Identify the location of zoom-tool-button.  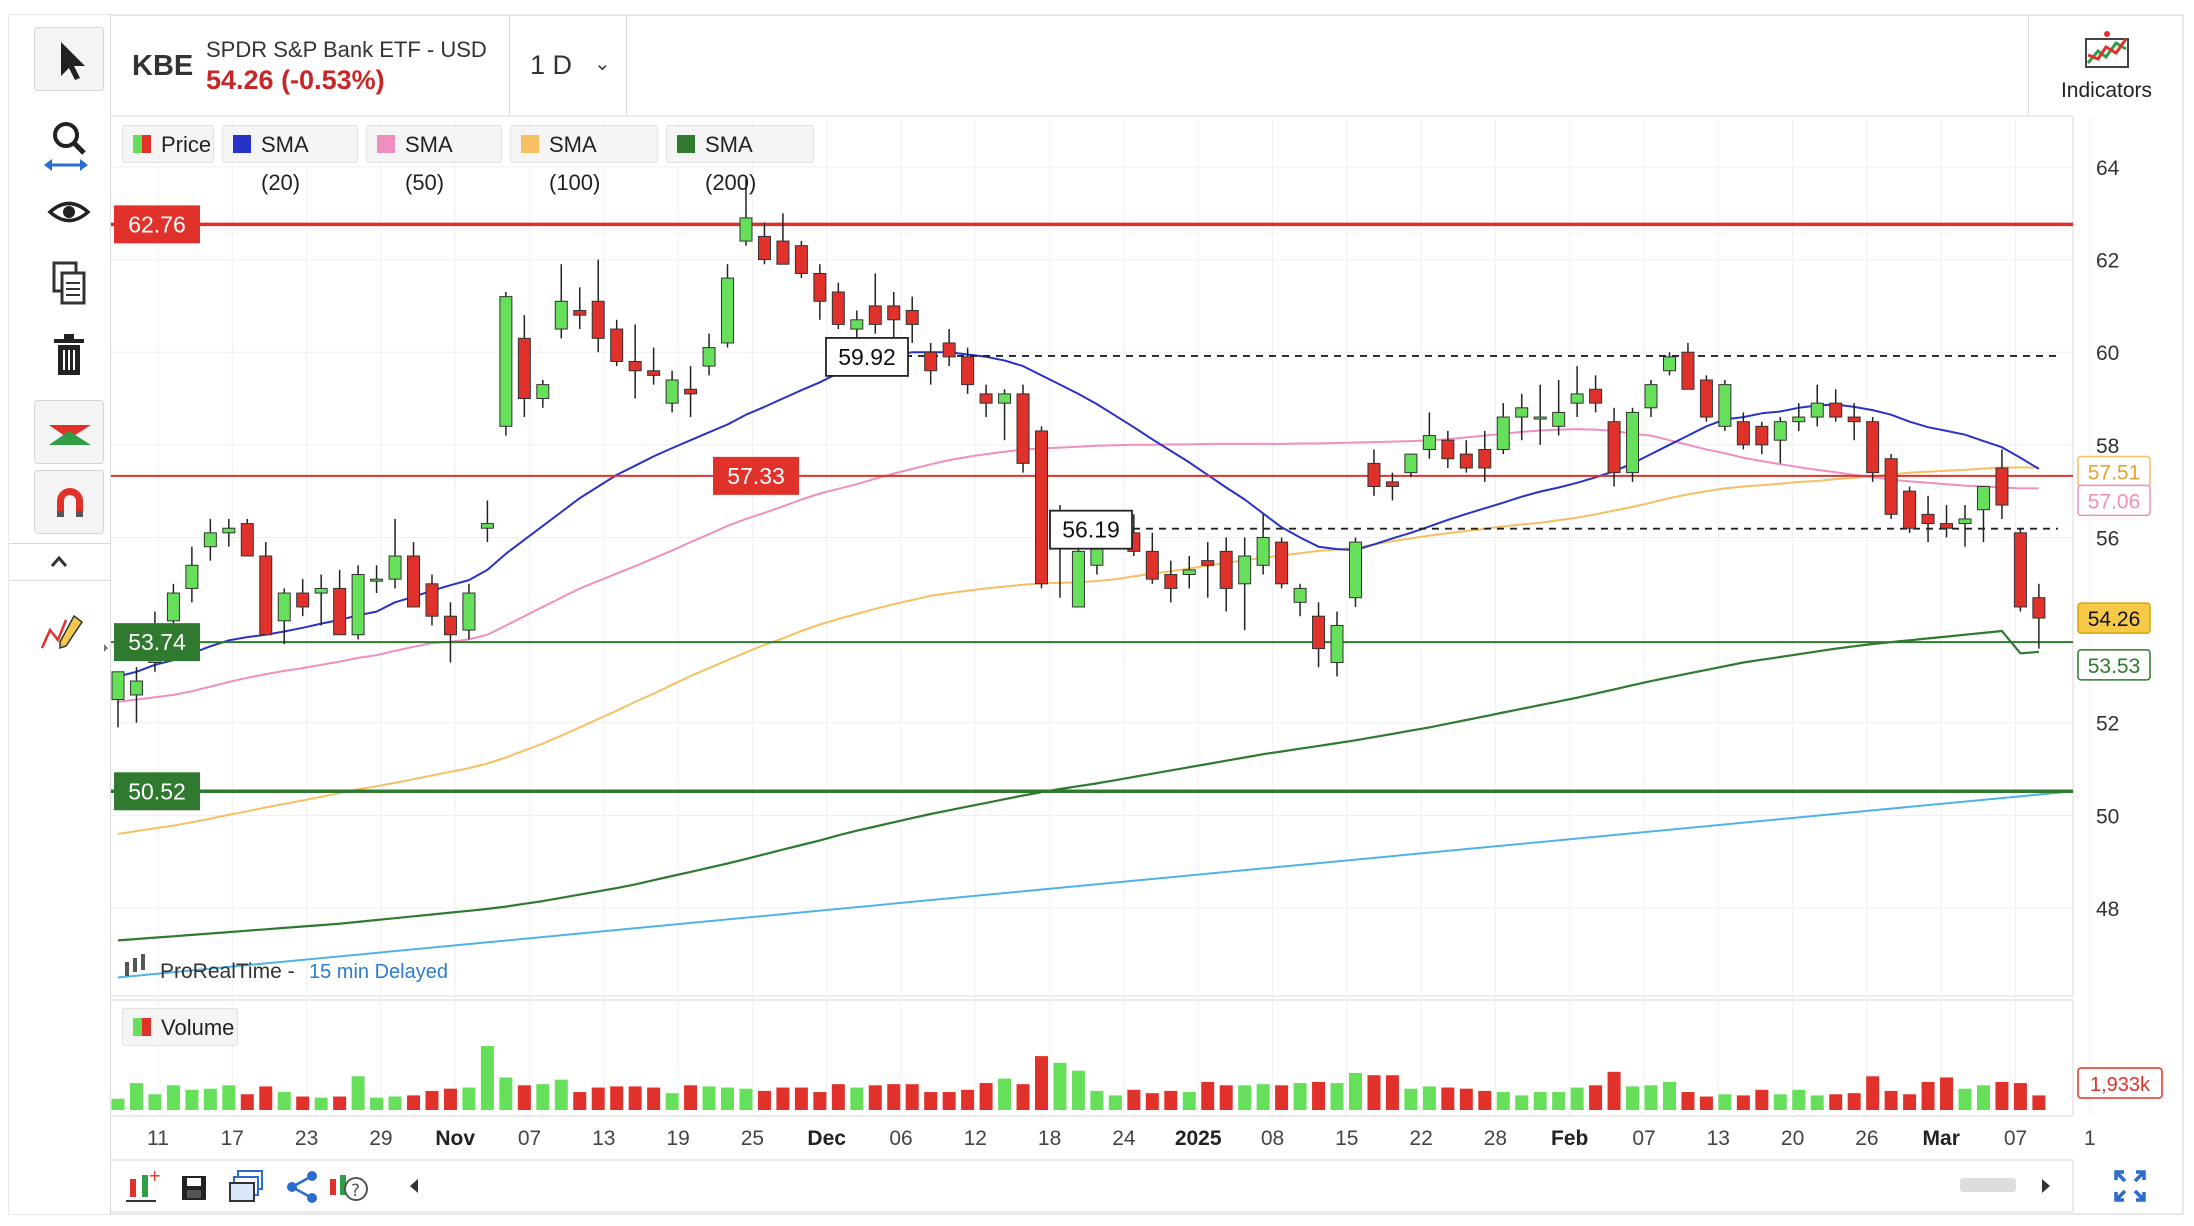
(69, 143).